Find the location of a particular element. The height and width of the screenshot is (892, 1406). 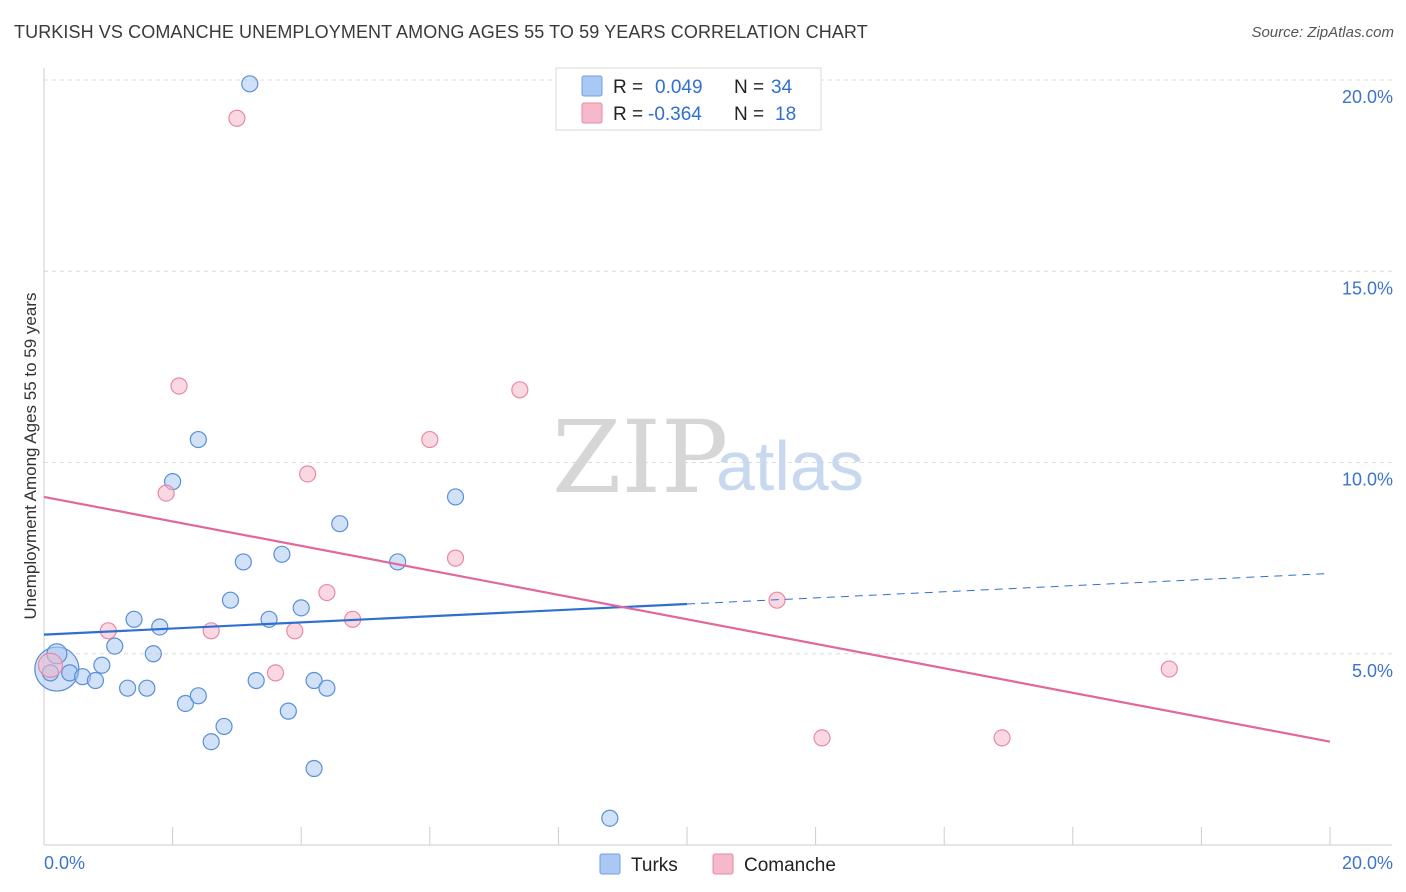

legend-row-turks: R = 0.049 N = 34 is located at coordinates (687, 86).